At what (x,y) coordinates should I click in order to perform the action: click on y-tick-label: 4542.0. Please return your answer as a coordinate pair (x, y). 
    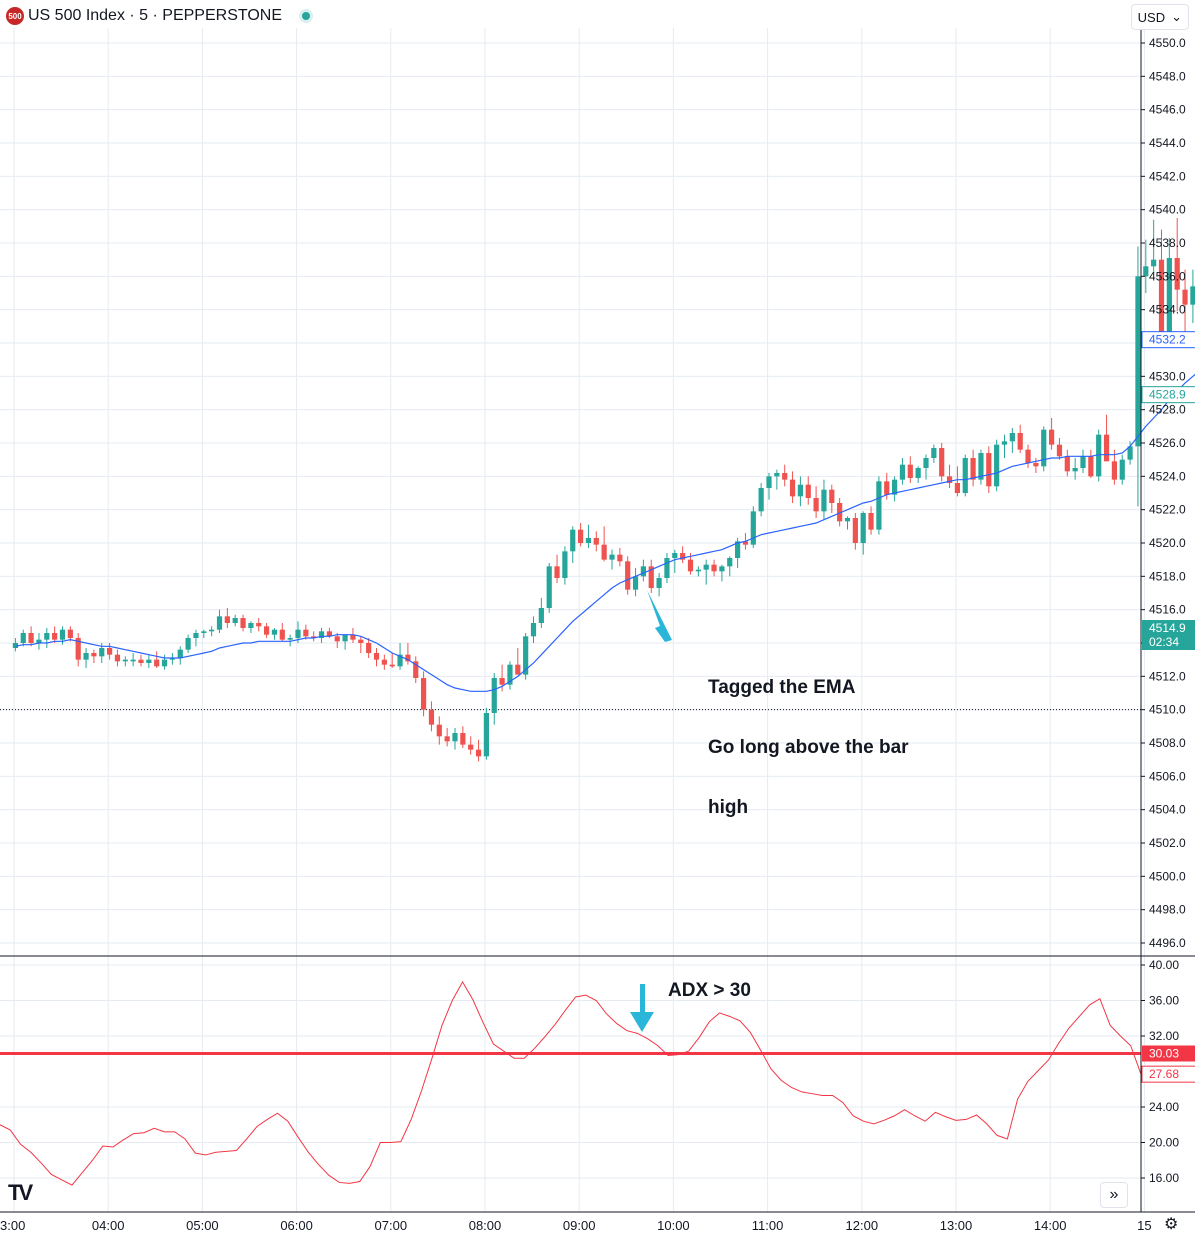
    Looking at the image, I should click on (1167, 176).